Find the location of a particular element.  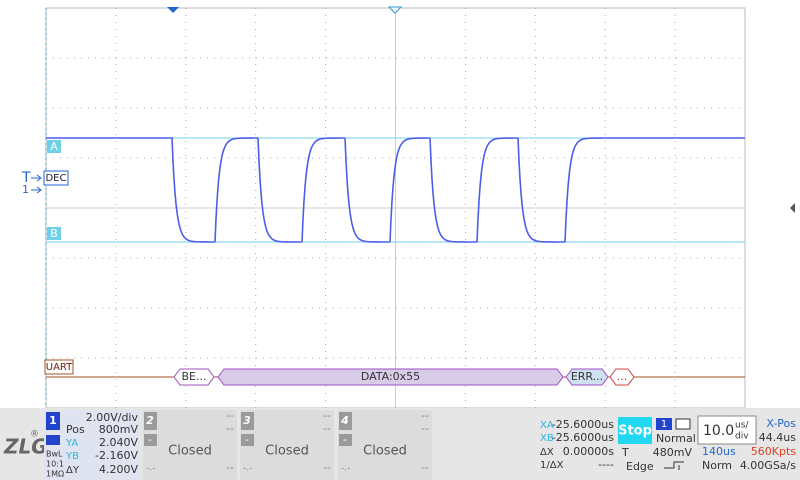

logo: ZLG is located at coordinates (25, 447).